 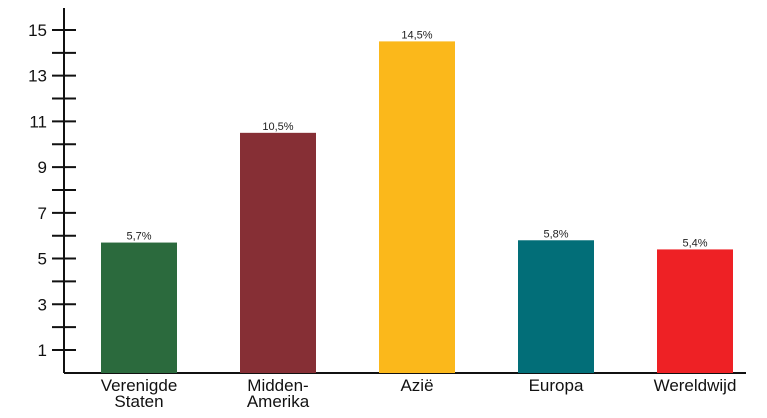 I want to click on y-tick-label: 1, so click(x=42, y=350).